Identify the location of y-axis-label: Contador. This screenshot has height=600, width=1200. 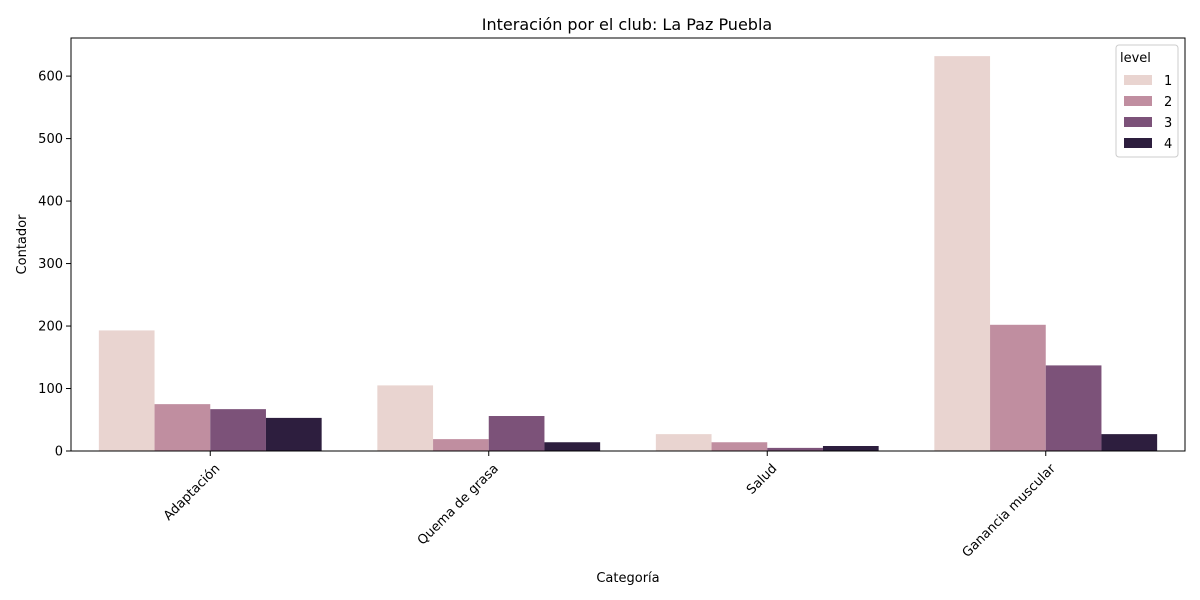
(22, 244).